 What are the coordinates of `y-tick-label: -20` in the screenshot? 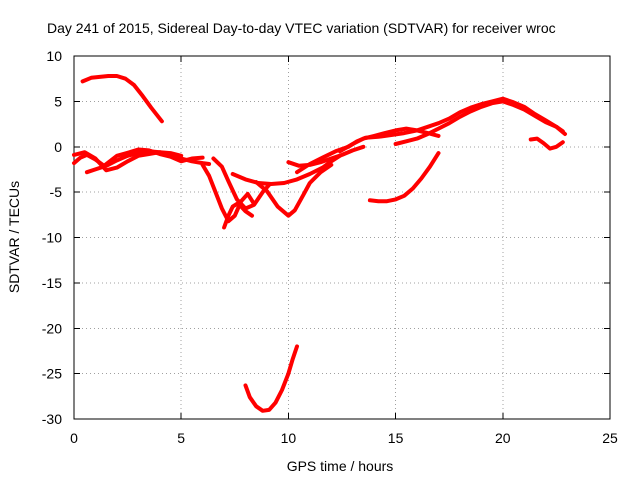 It's located at (52, 328).